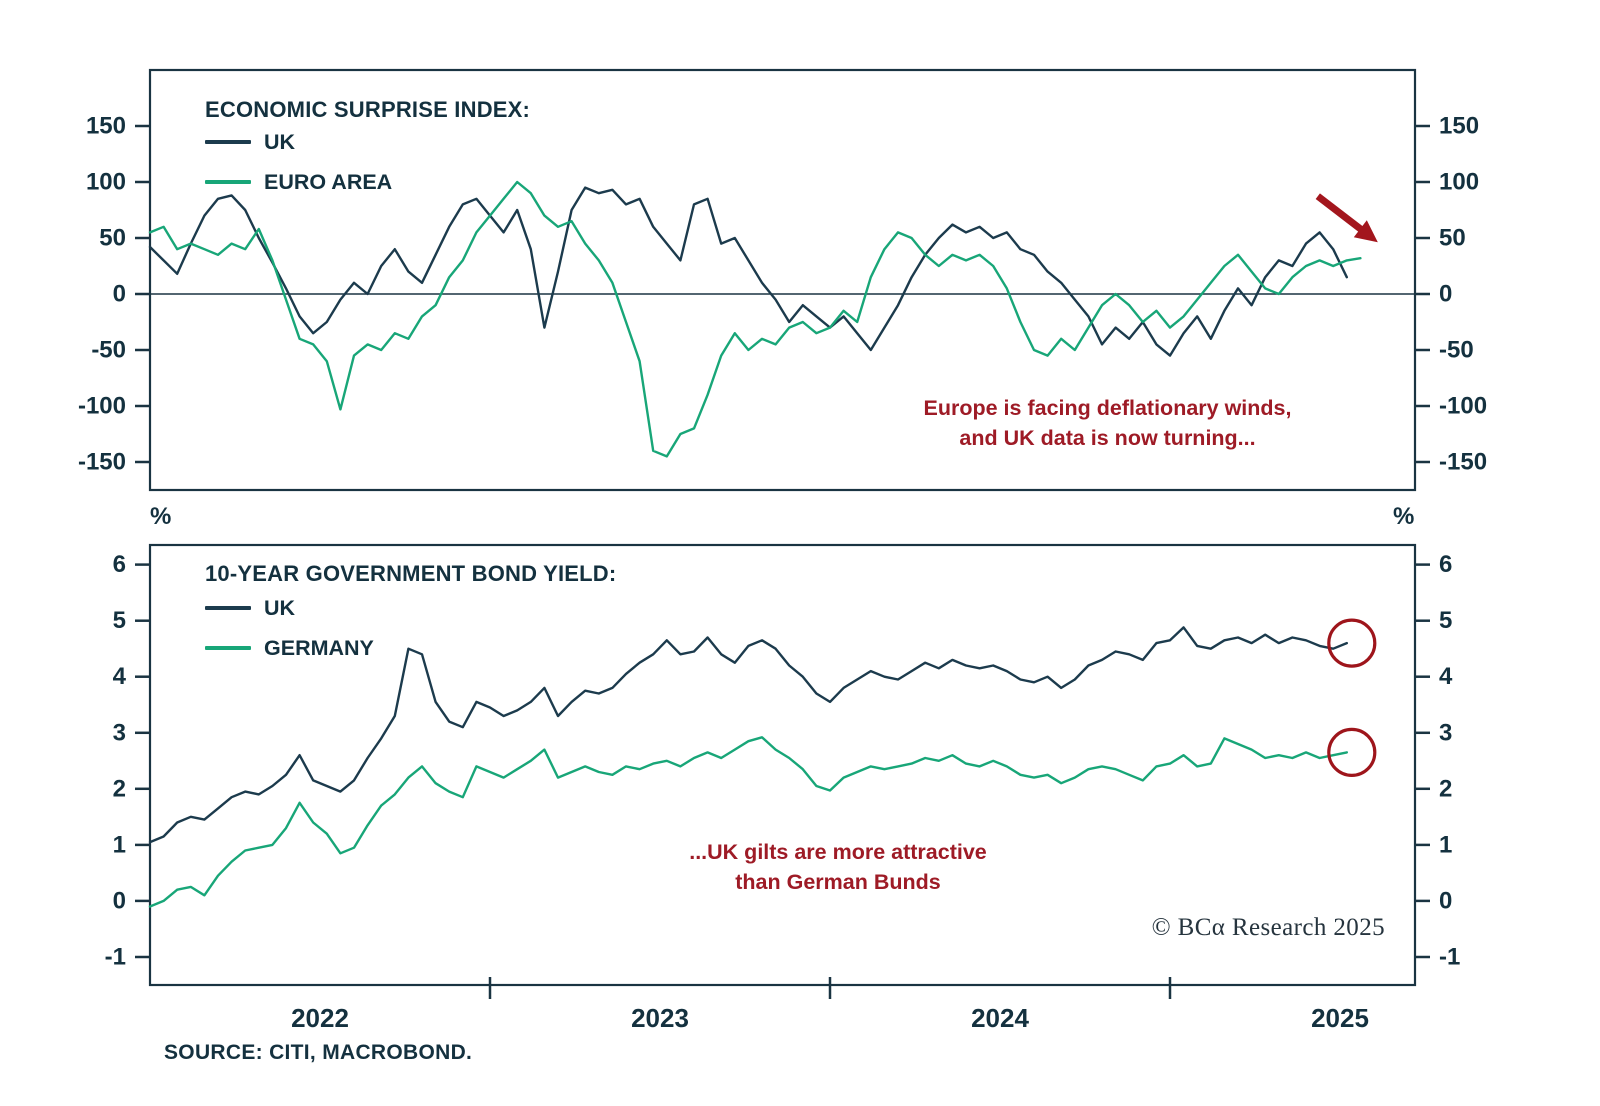  Describe the element at coordinates (119, 788) in the screenshot. I see `y-tick-label-left: 2` at that location.